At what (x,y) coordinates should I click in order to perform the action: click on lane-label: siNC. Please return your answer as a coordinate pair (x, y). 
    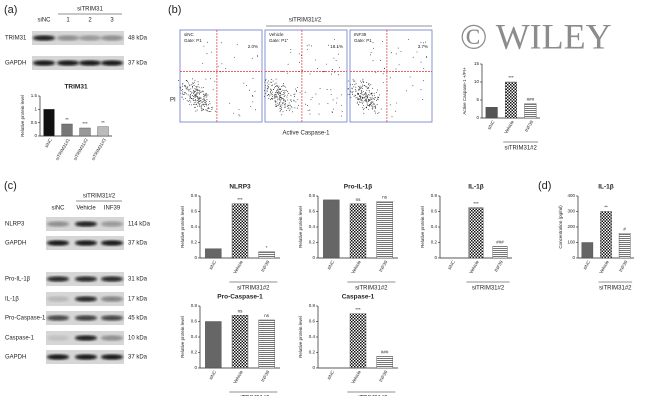
    Looking at the image, I should click on (45, 21).